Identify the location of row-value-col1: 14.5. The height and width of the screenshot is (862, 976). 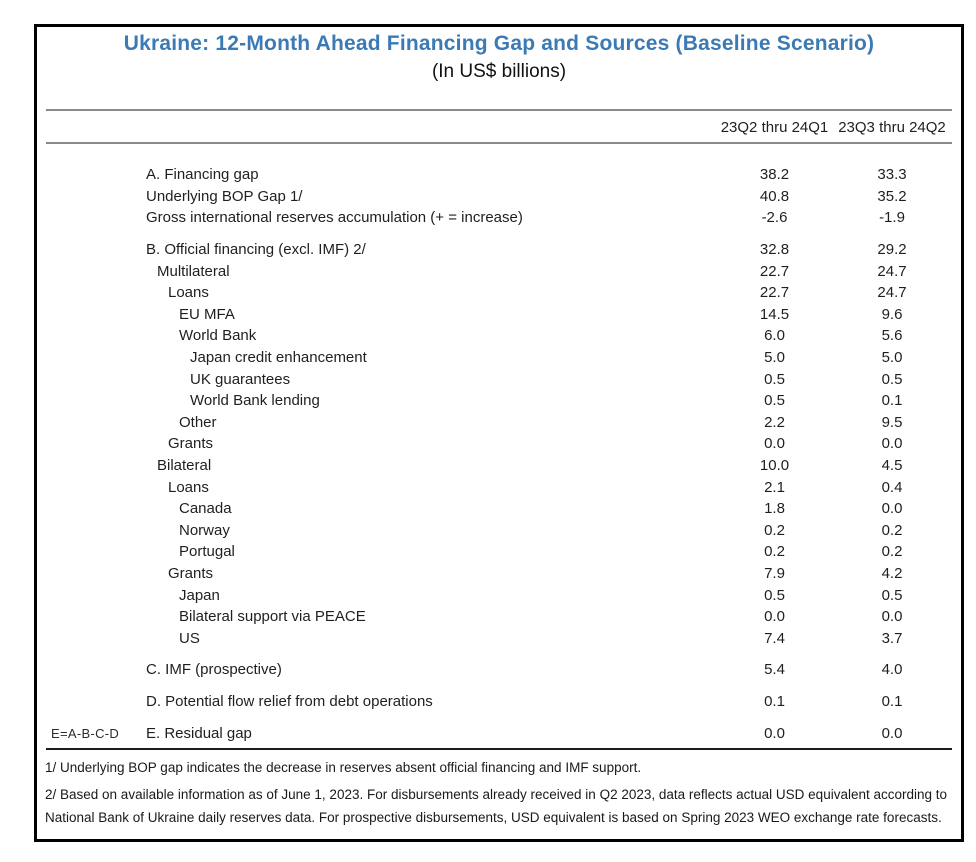
(774, 314).